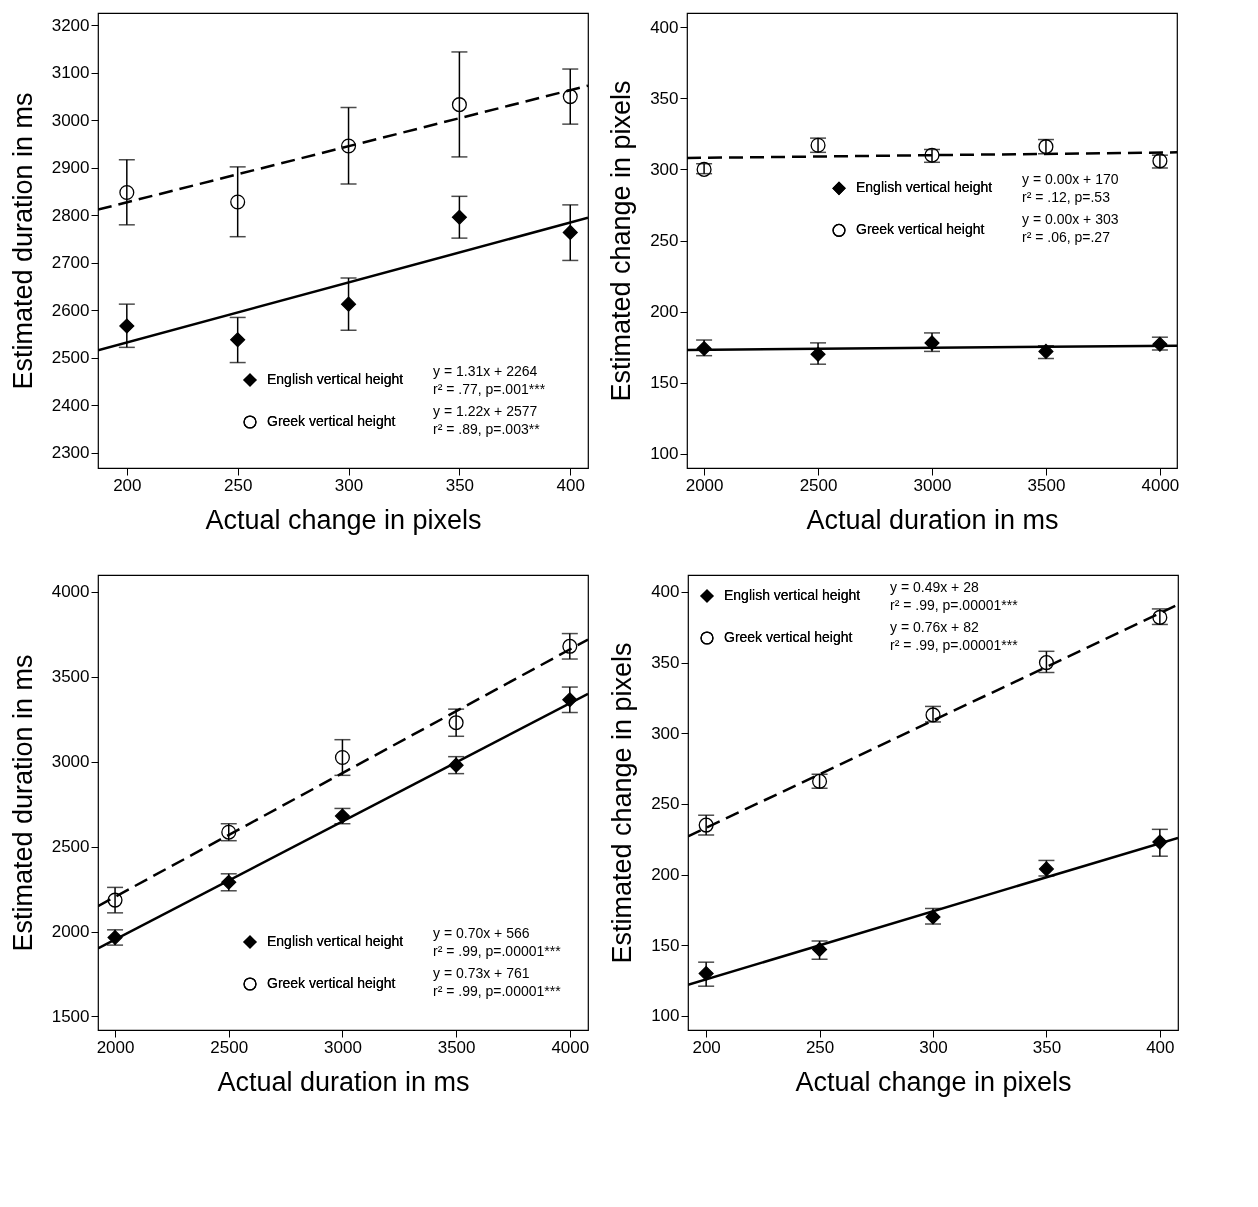 This screenshot has width=1258, height=1207. I want to click on annotation: r² = .77, p=.001***, so click(489, 389).